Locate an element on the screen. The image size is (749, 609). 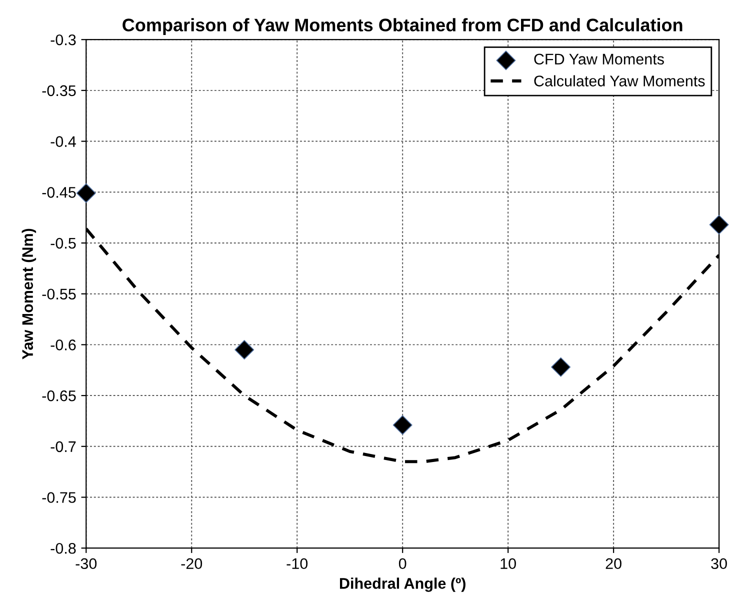
x-tick-label: -20 is located at coordinates (191, 564).